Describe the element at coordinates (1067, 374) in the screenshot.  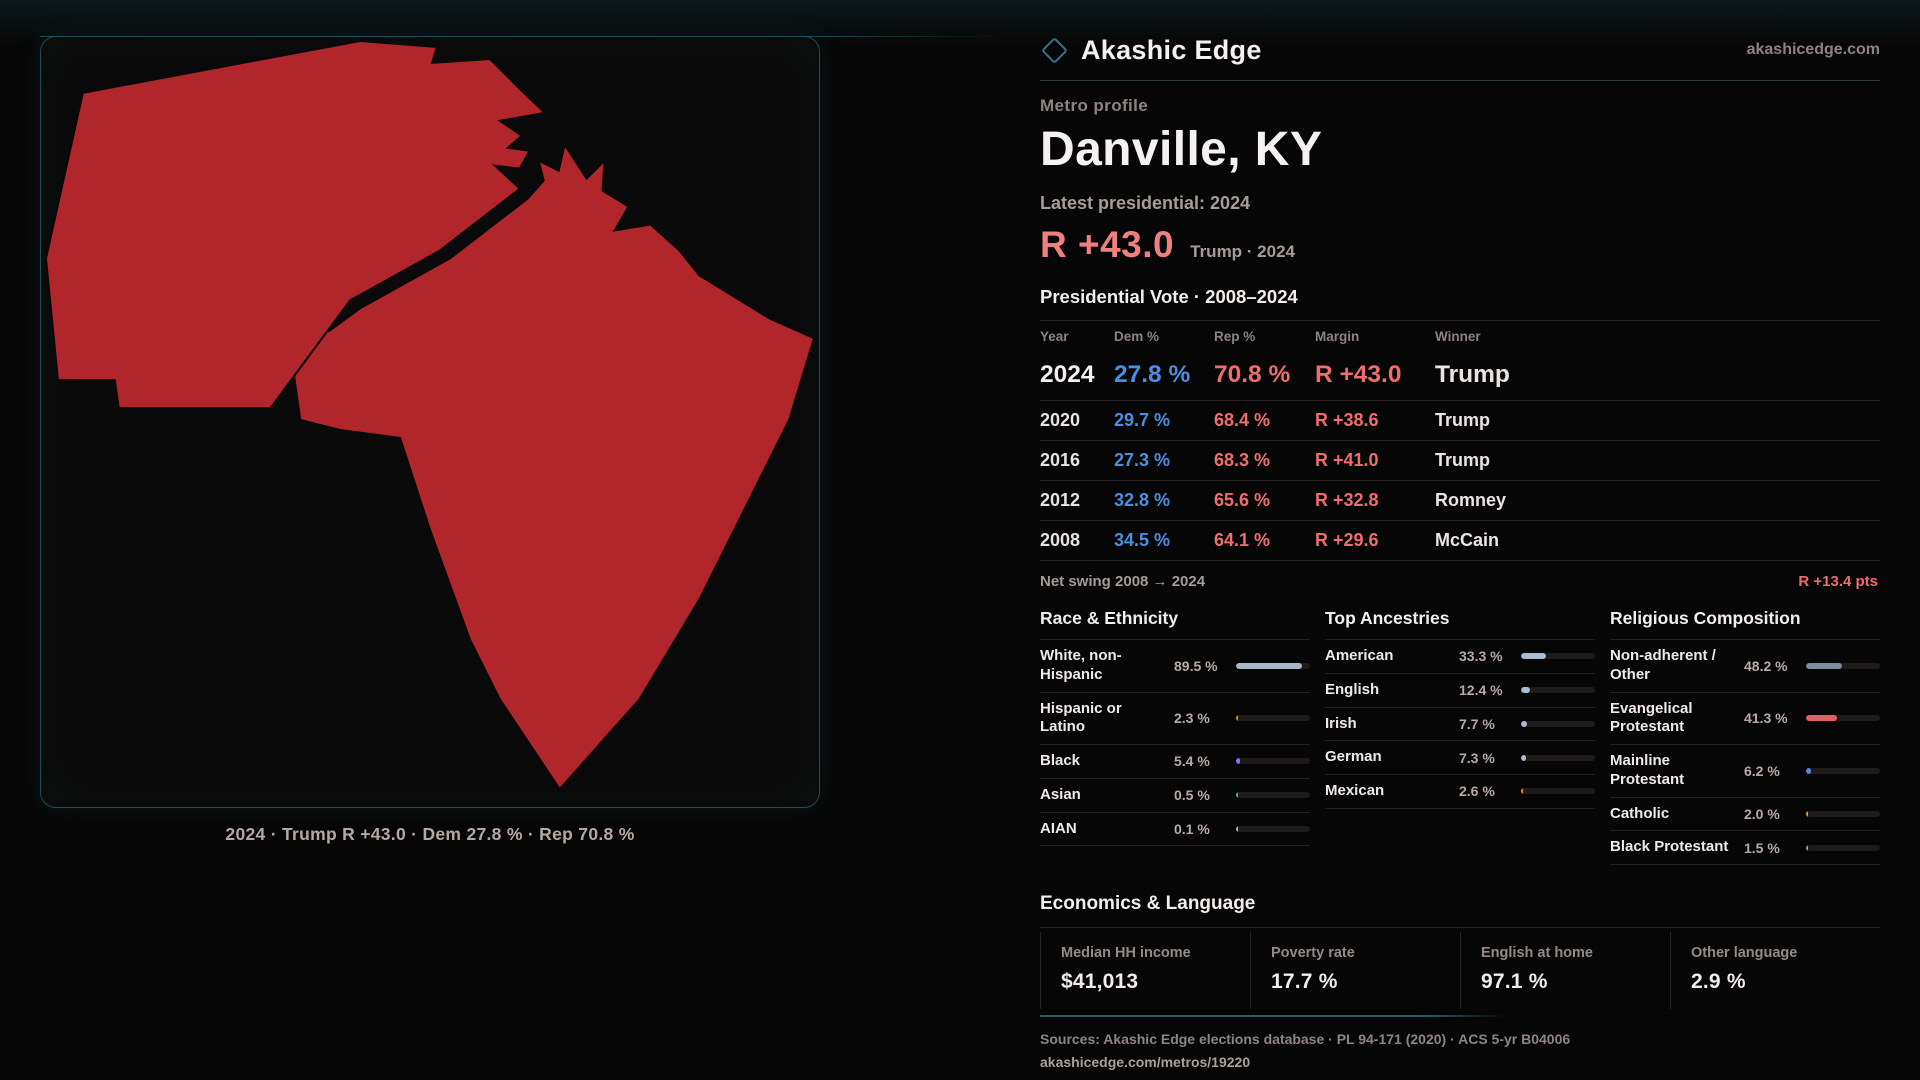
I see `cell-year: 2024` at that location.